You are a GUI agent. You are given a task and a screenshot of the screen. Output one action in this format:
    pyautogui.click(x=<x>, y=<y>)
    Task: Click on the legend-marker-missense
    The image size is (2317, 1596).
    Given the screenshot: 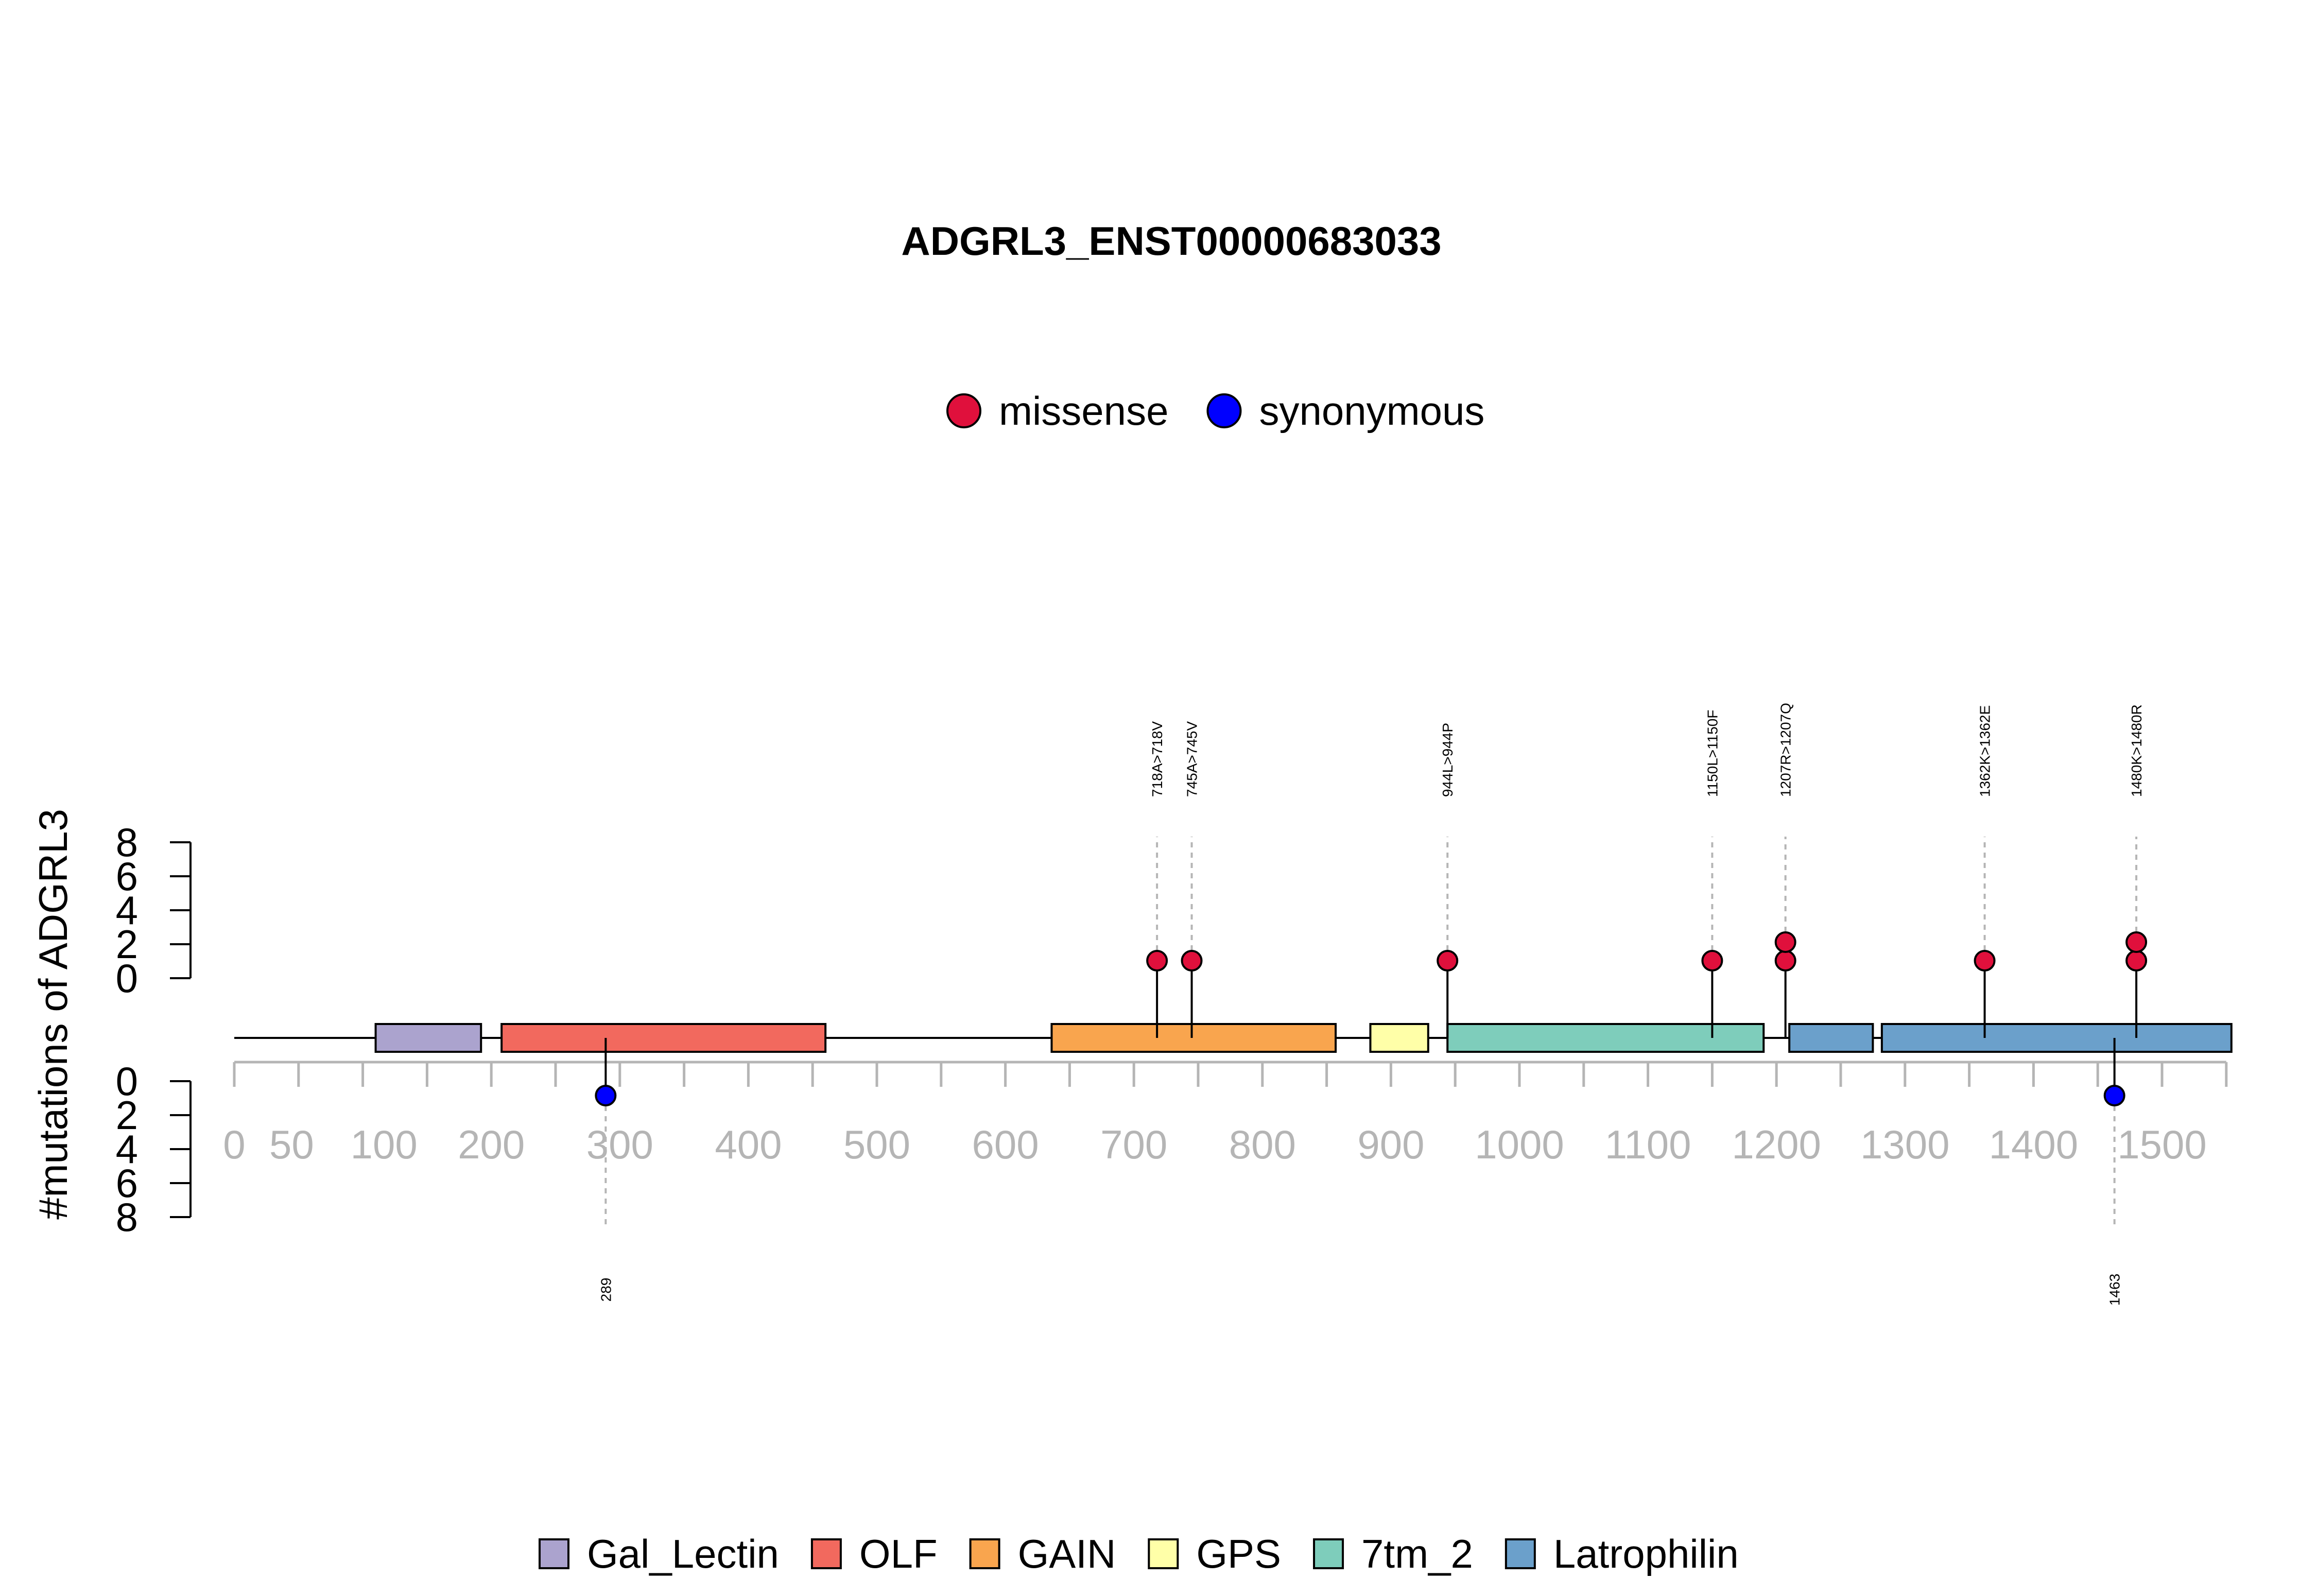 What is the action you would take?
    pyautogui.click(x=963, y=411)
    